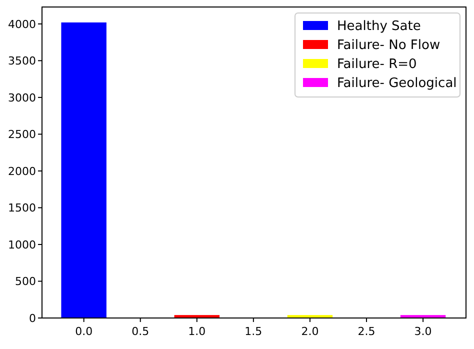 This screenshot has height=349, width=474. What do you see at coordinates (388, 45) in the screenshot?
I see `legend-label: Failure- No Flow` at bounding box center [388, 45].